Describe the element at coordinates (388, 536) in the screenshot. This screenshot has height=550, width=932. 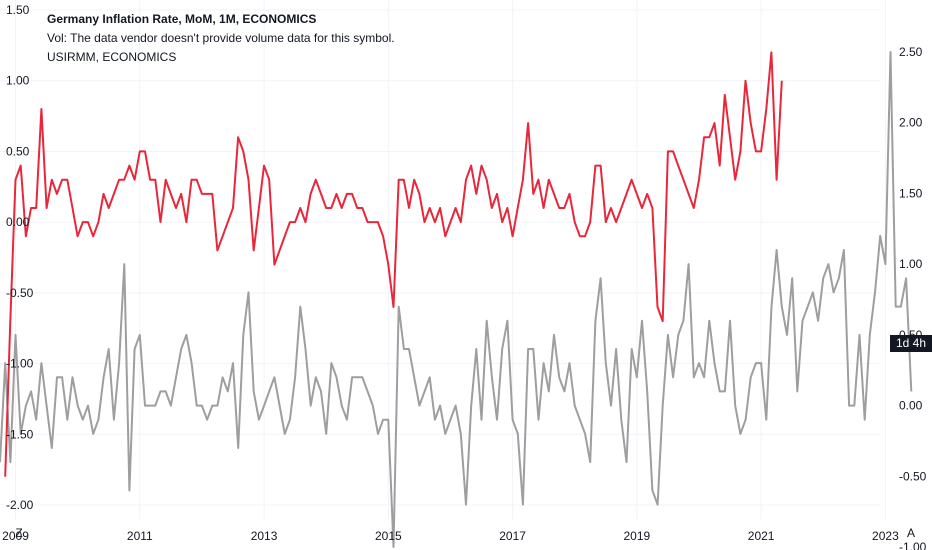
I see `time-axis-tick-label: 2015` at that location.